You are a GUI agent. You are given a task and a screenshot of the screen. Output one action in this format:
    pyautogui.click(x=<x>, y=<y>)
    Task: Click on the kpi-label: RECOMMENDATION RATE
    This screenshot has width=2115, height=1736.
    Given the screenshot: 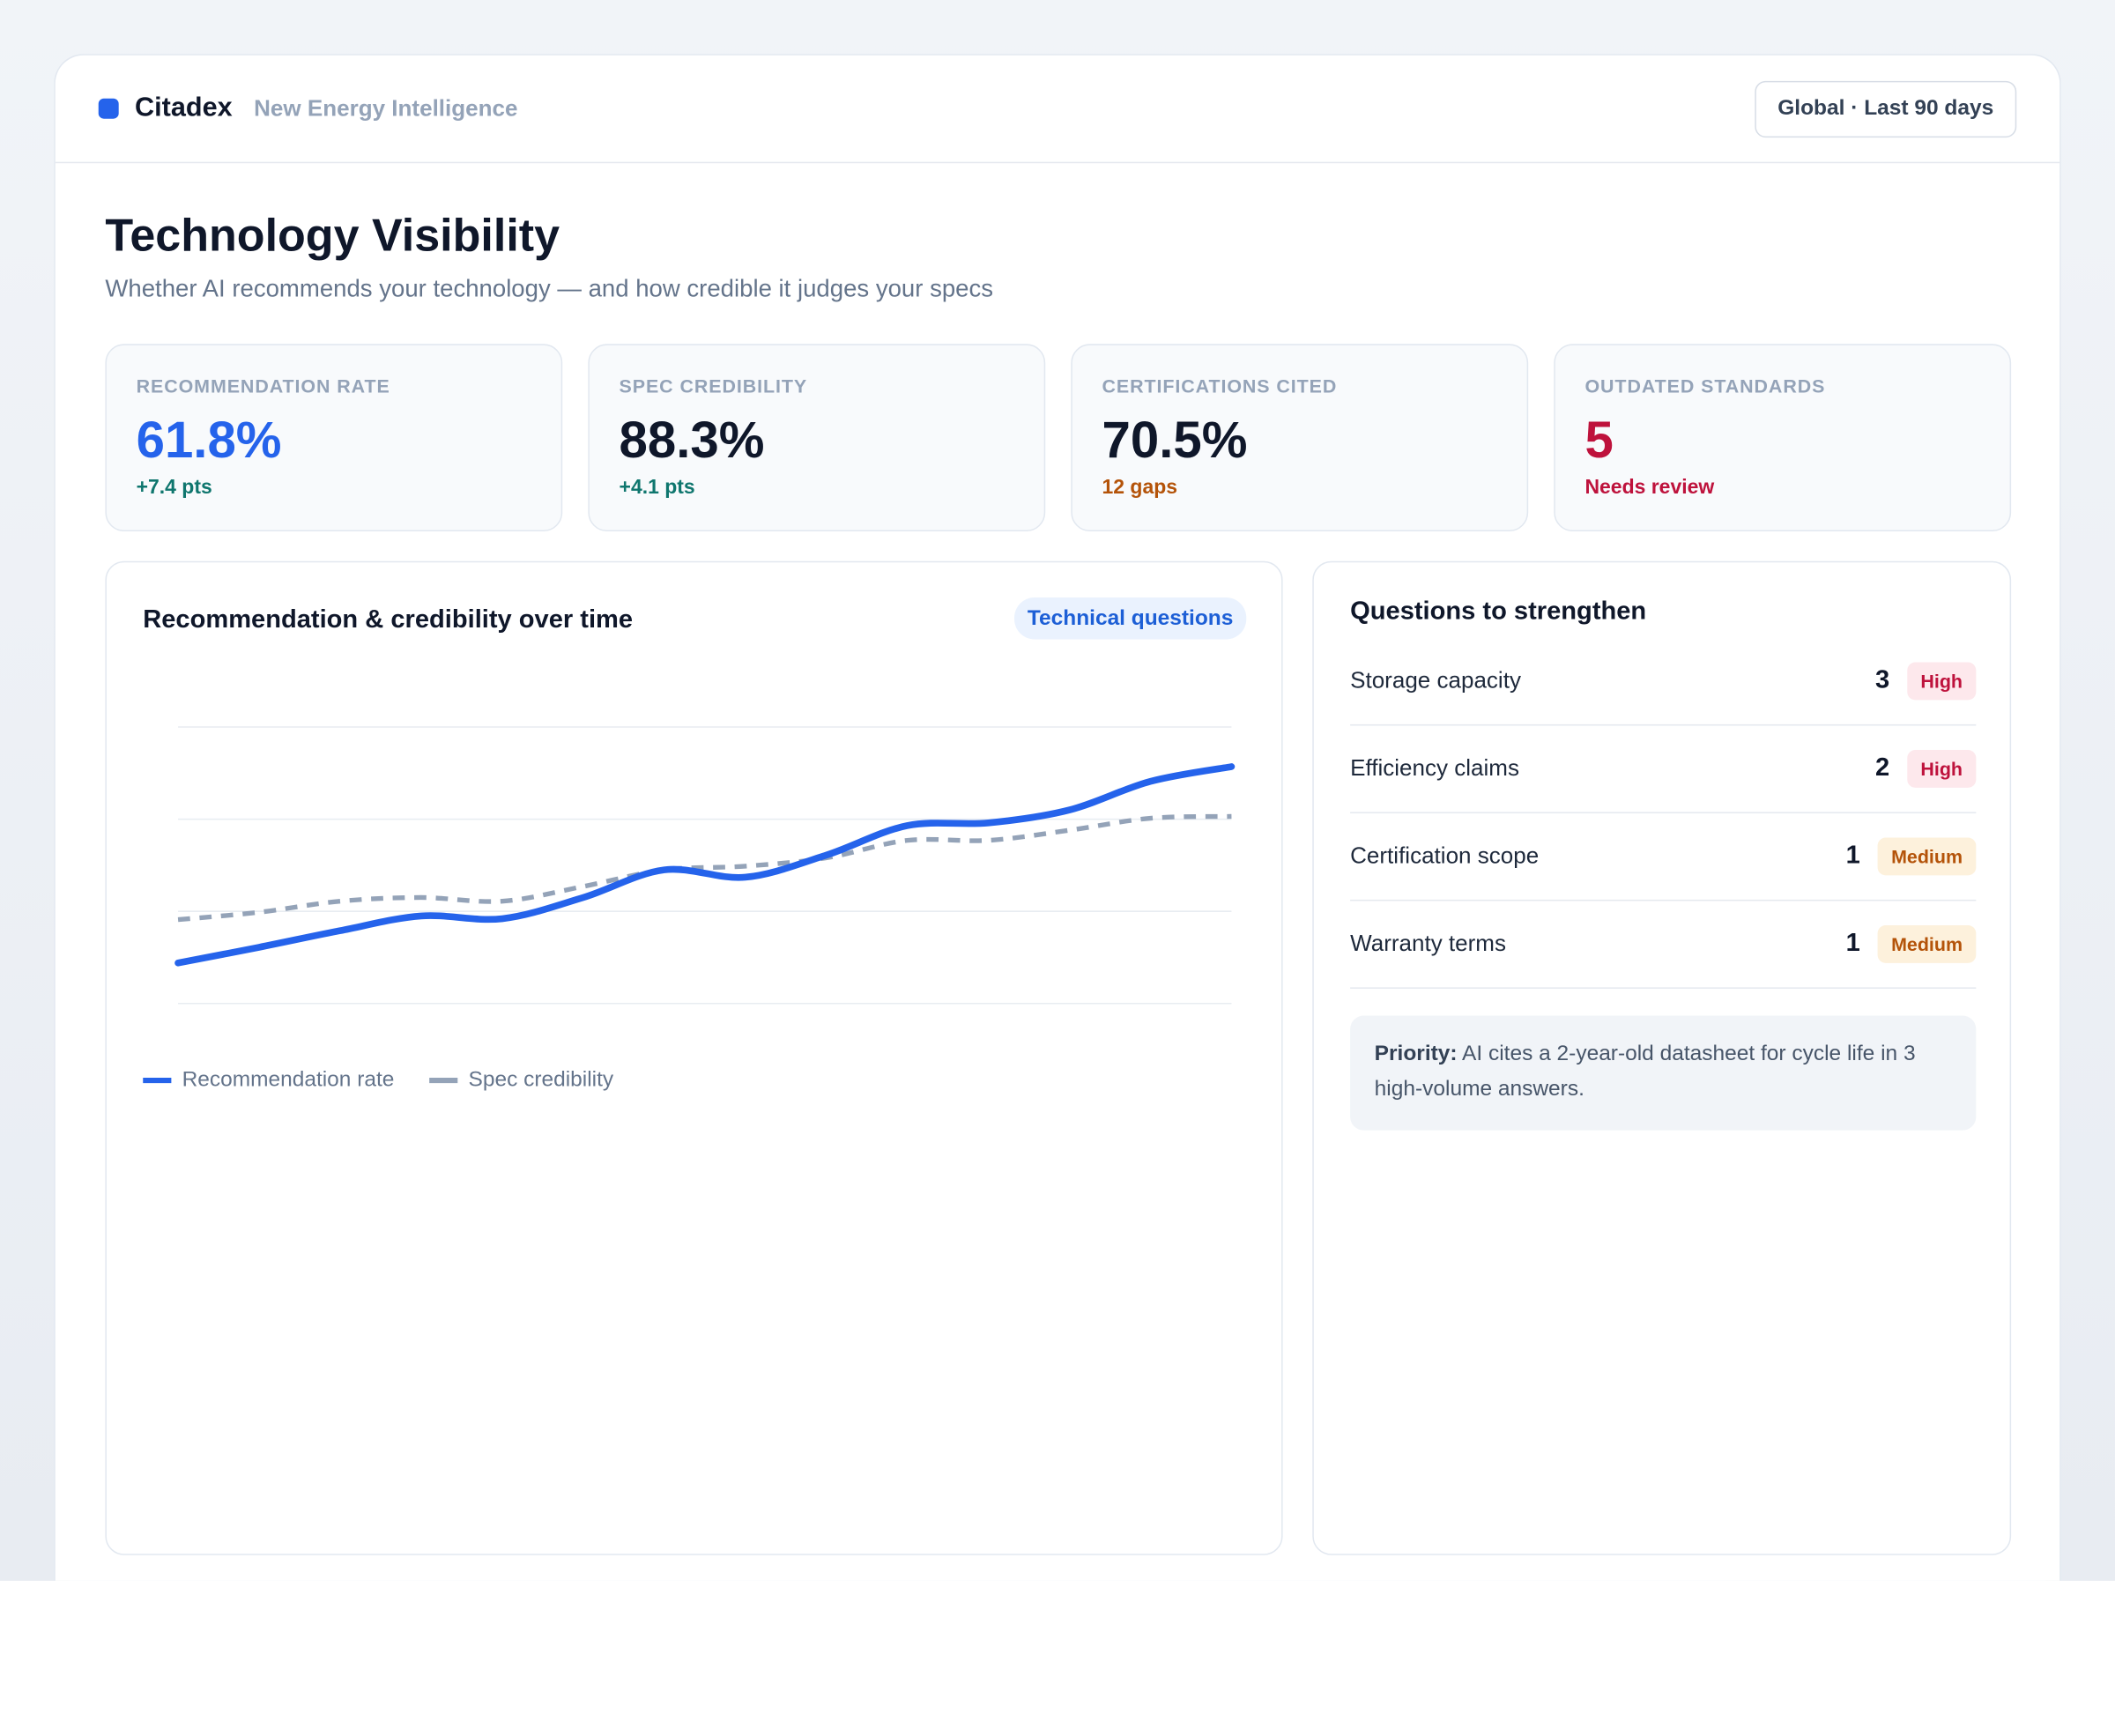 What is the action you would take?
    pyautogui.click(x=263, y=386)
    